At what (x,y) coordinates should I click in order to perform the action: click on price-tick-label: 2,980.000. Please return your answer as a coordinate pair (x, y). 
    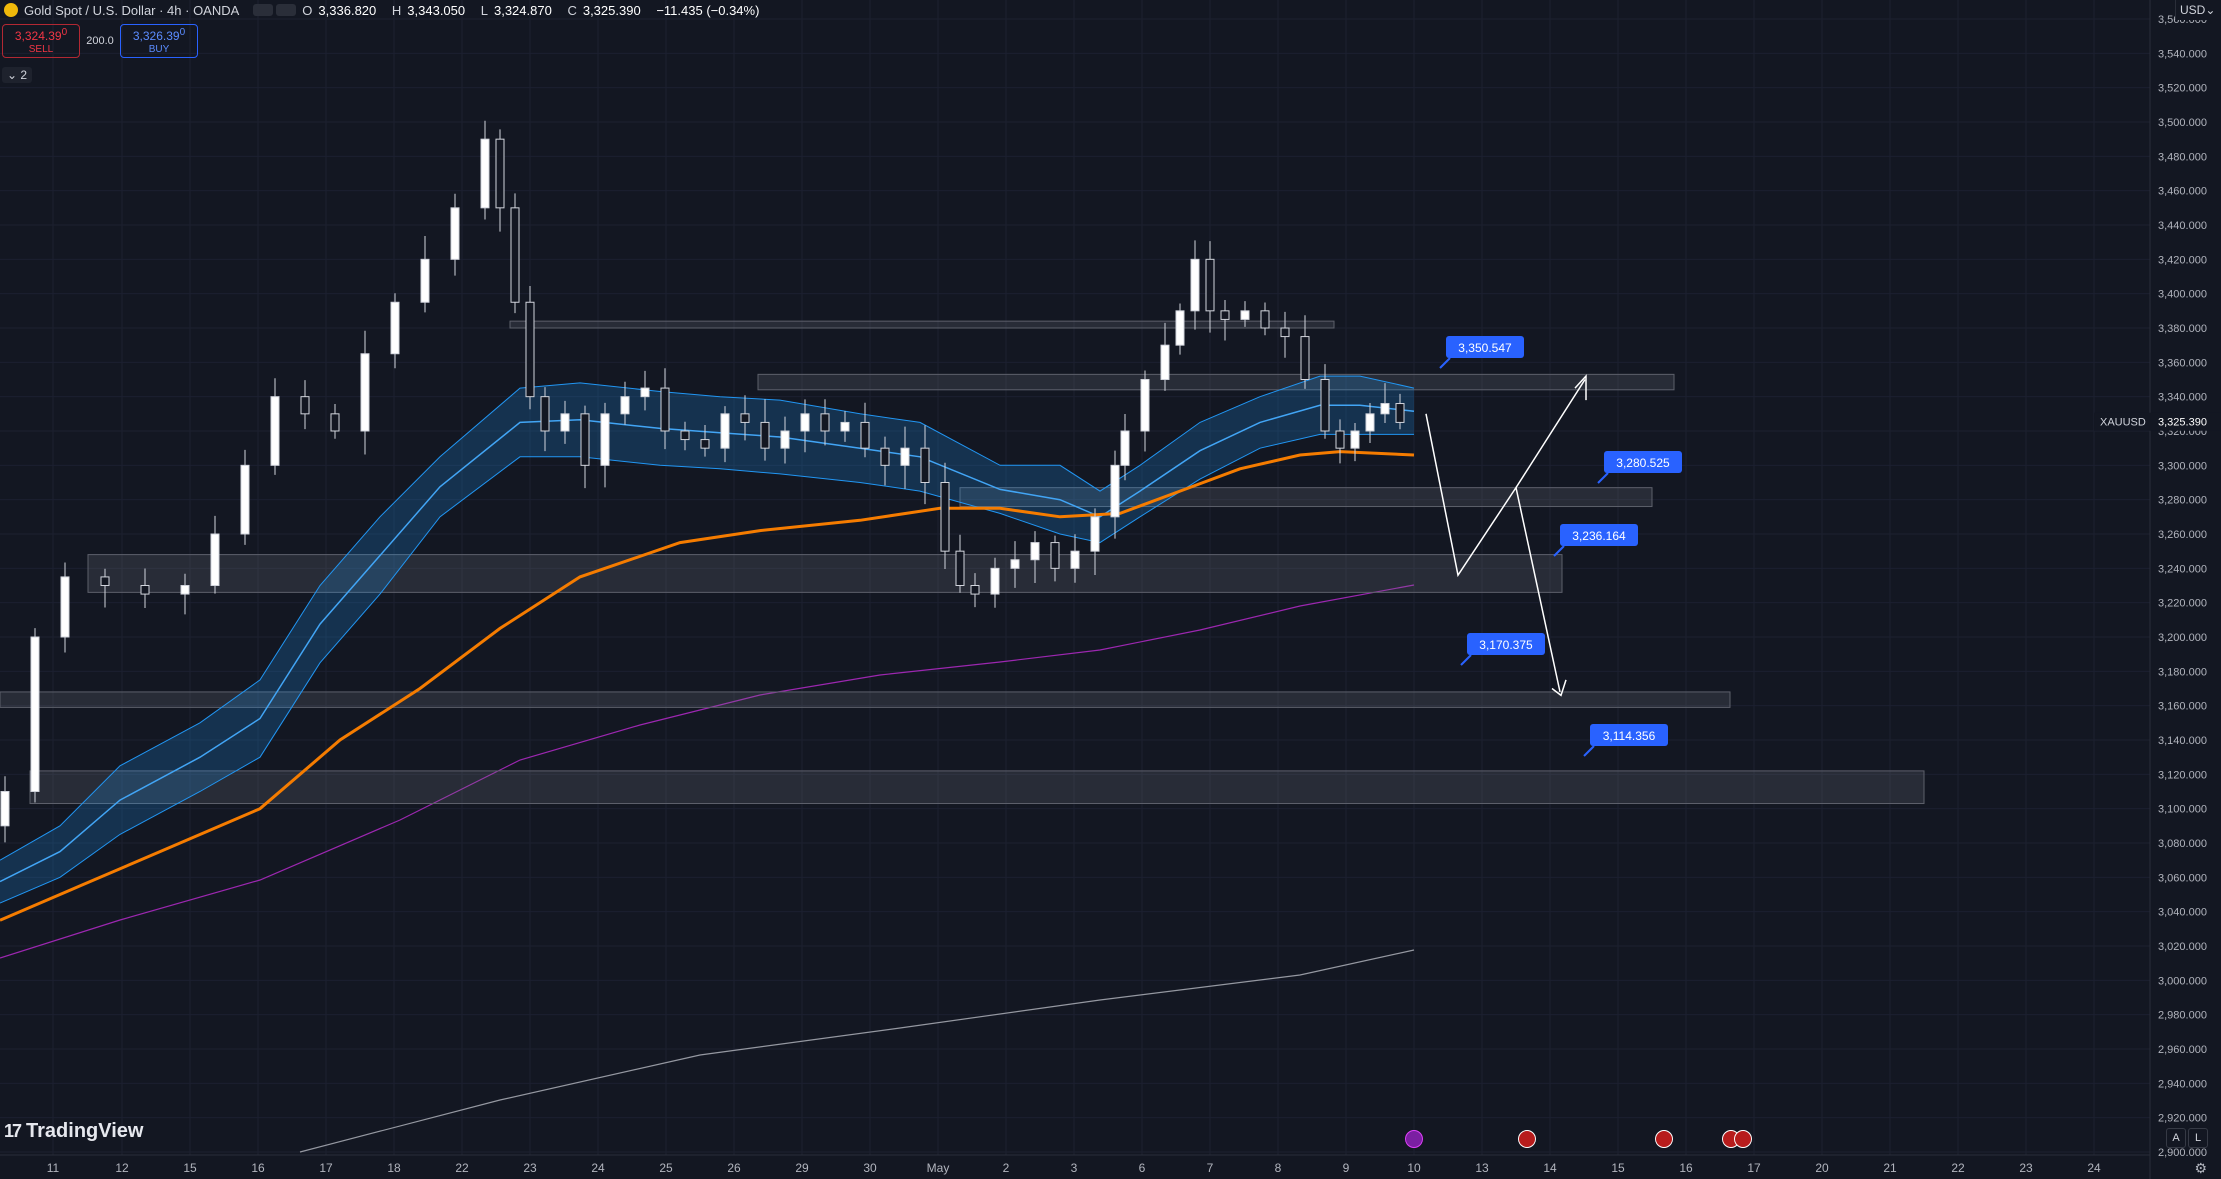
    Looking at the image, I should click on (2182, 1016).